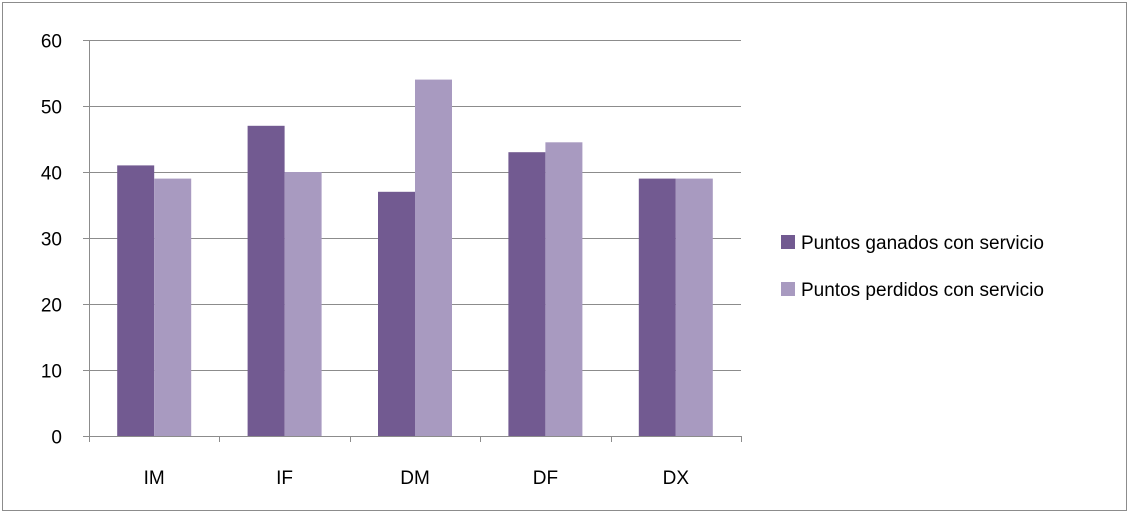  What do you see at coordinates (51, 372) in the screenshot?
I see `y-tick-label: 10` at bounding box center [51, 372].